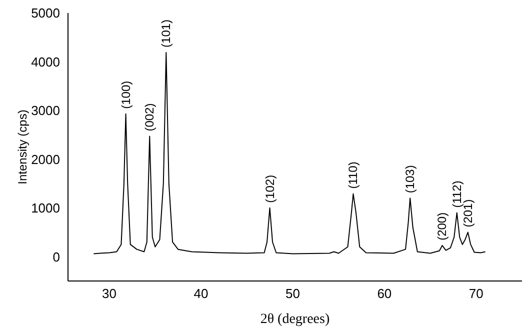 The width and height of the screenshot is (530, 336). What do you see at coordinates (410, 179) in the screenshot?
I see `annotation: (103)` at bounding box center [410, 179].